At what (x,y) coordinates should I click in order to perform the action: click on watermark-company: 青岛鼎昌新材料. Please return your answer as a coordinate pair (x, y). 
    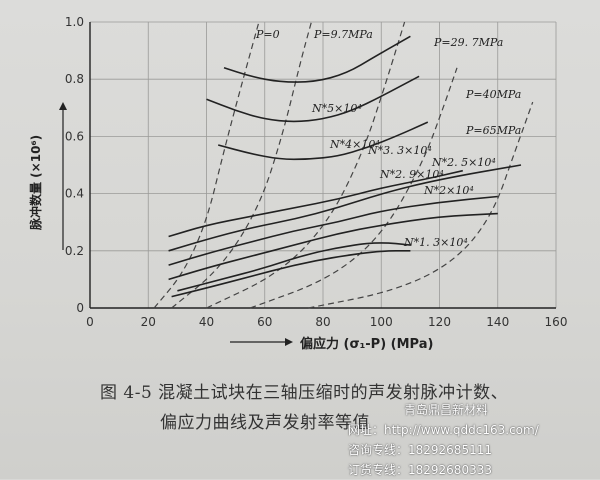
    Looking at the image, I should click on (446, 410).